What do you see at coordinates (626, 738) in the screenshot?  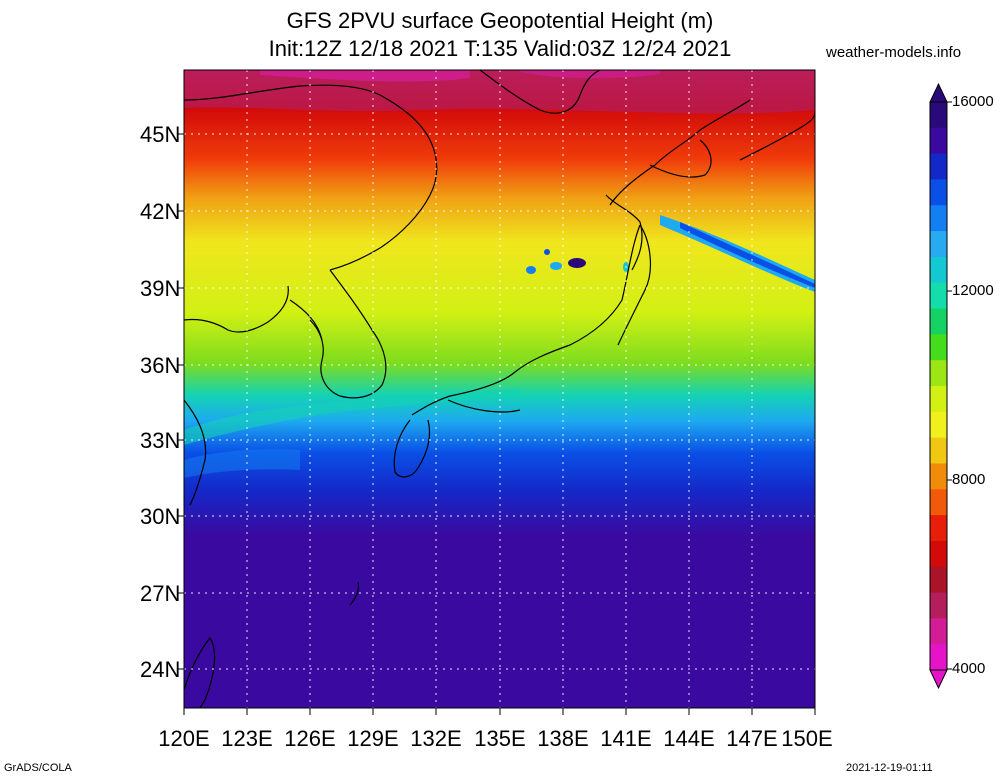 I see `lon-label-141e: 141E` at bounding box center [626, 738].